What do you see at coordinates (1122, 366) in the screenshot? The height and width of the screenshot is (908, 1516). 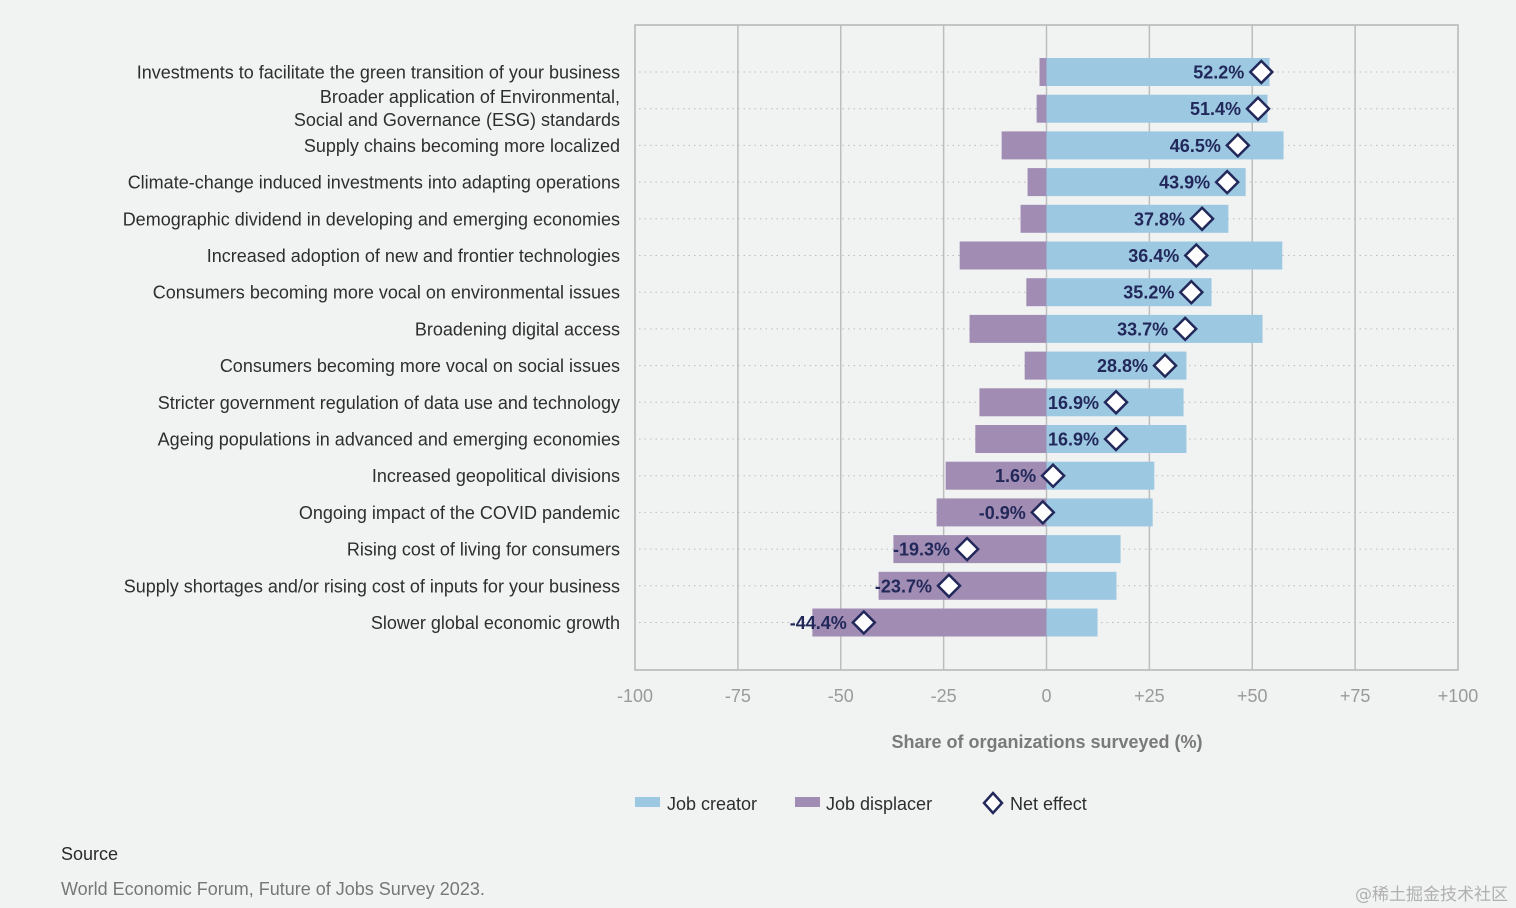 I see `net-effect-label: 28.8%` at bounding box center [1122, 366].